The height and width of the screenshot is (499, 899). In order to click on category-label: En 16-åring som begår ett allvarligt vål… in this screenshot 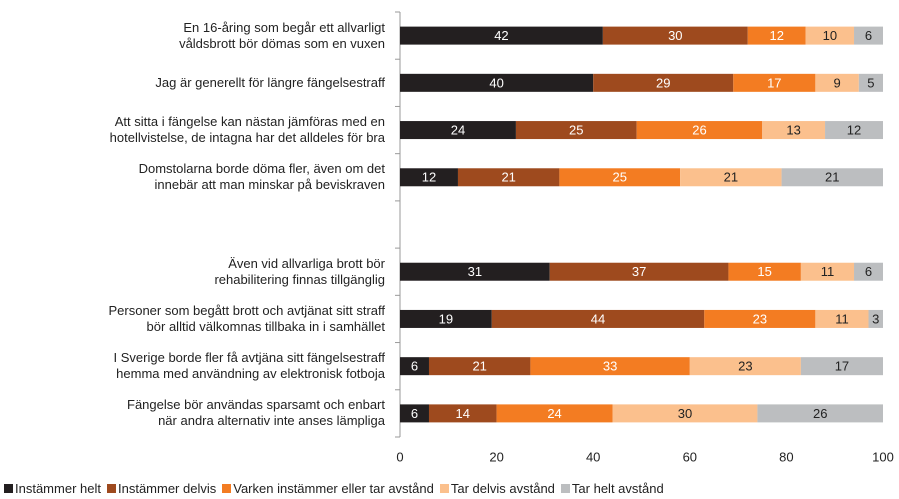, I will do `click(282, 35)`.